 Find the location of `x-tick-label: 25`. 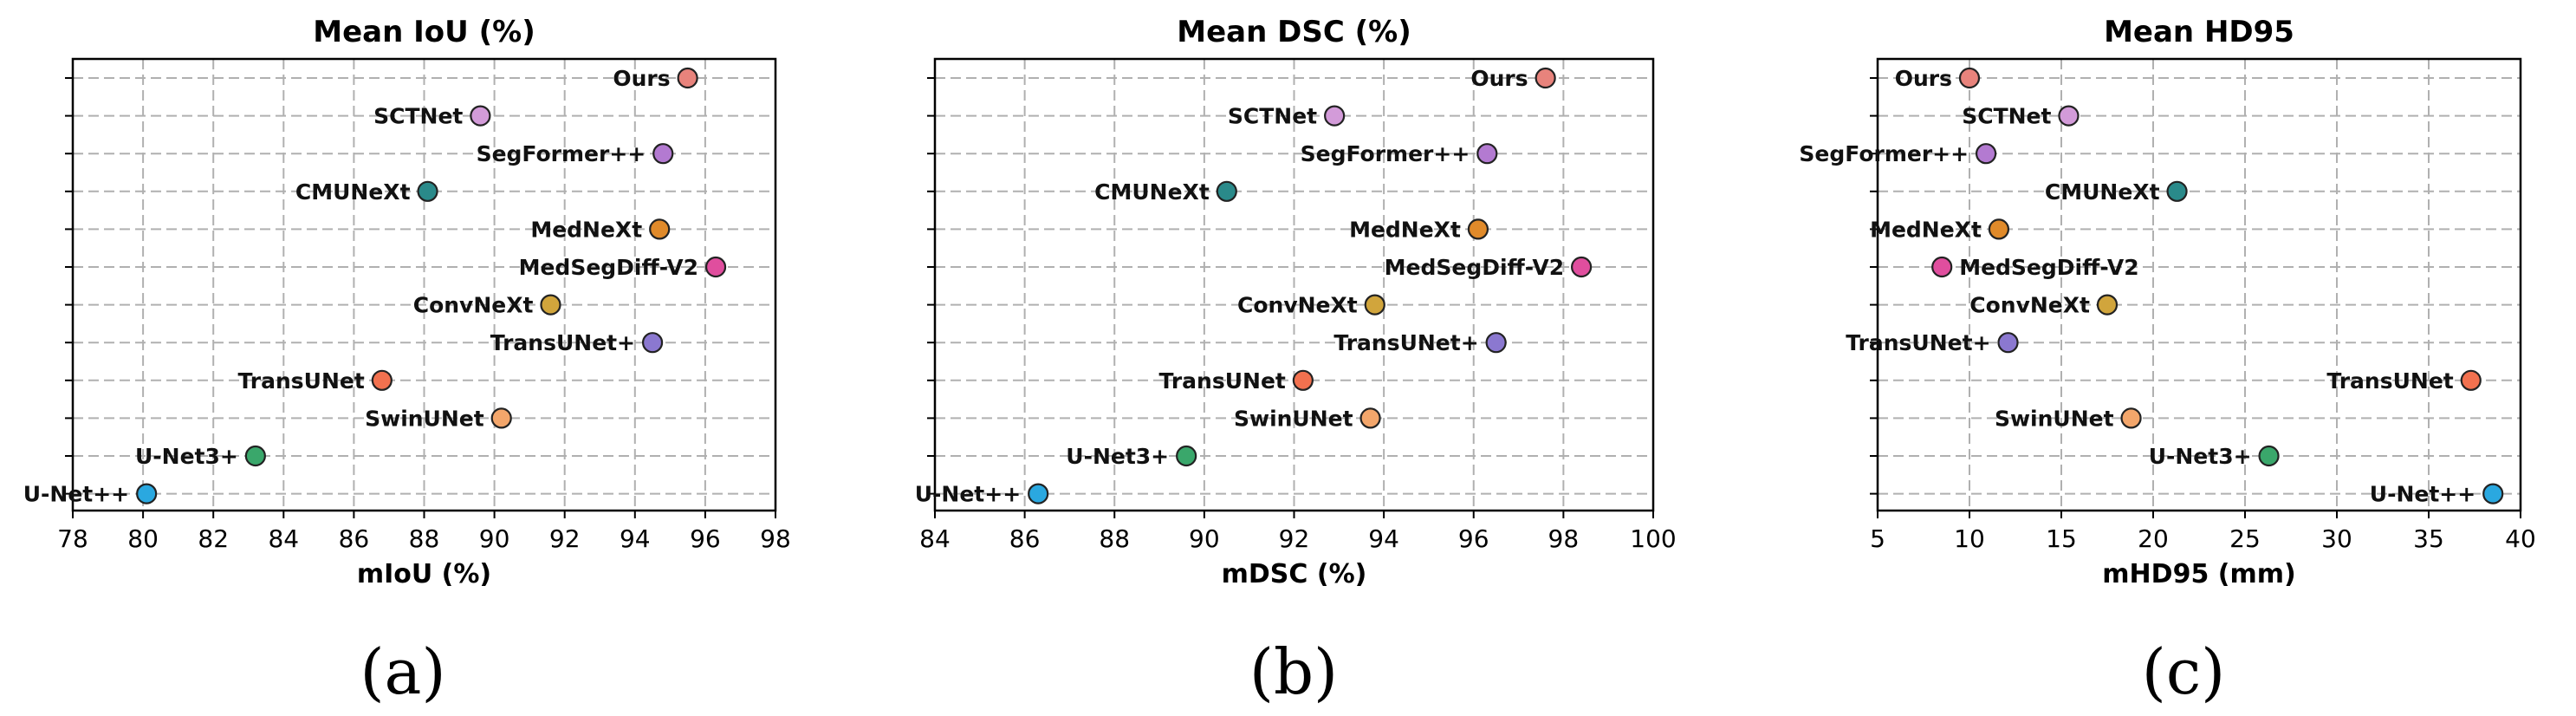

x-tick-label: 25 is located at coordinates (2245, 539).